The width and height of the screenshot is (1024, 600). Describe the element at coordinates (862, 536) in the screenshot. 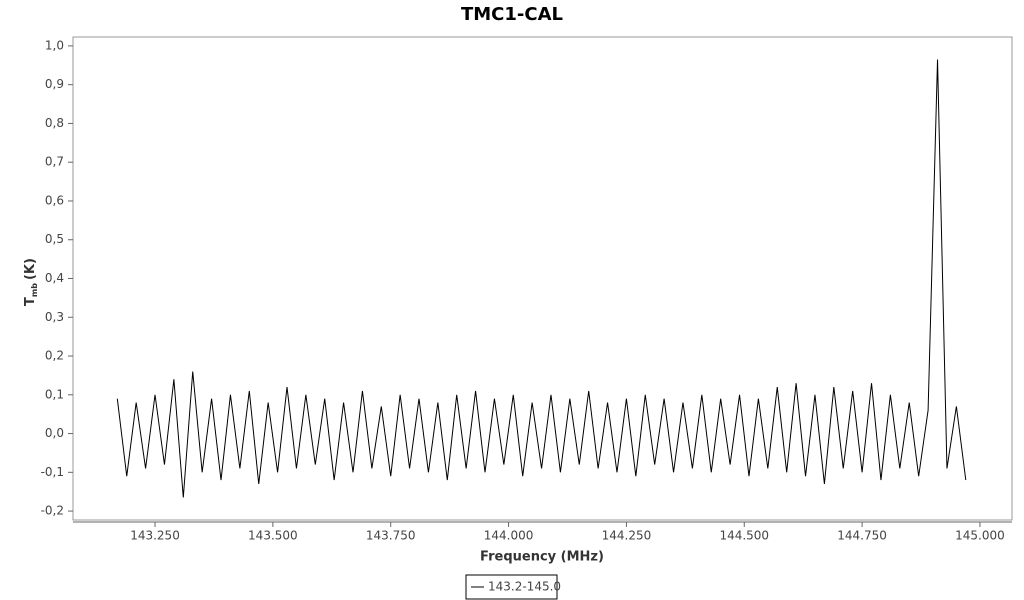

I see `x-tick-label: 144.750` at that location.